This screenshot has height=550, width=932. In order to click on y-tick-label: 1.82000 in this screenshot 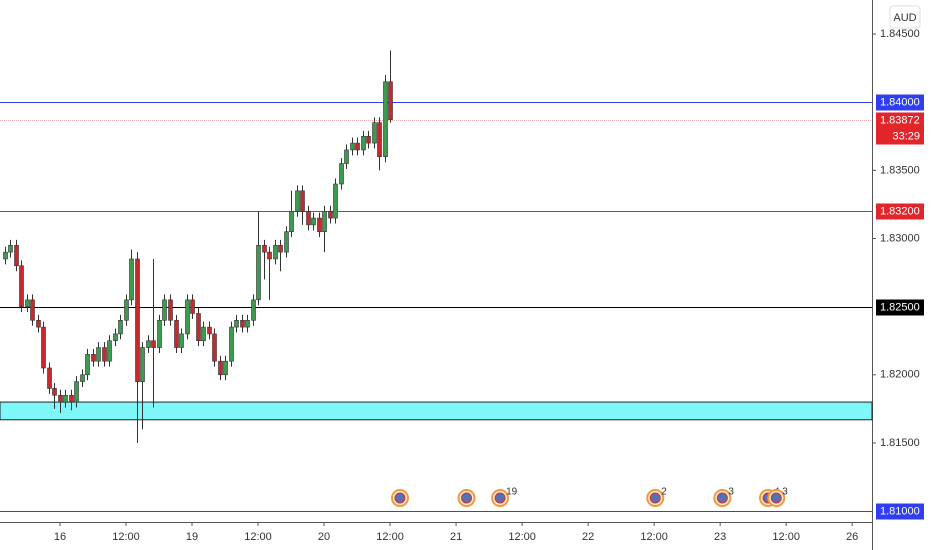, I will do `click(900, 375)`.